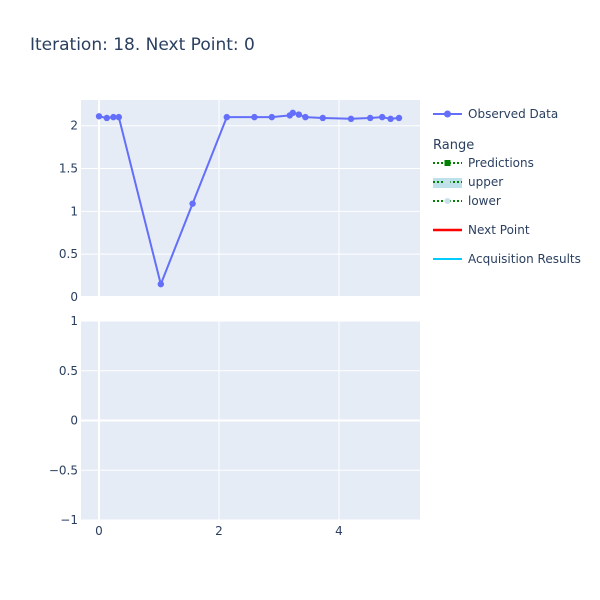 The image size is (600, 600). What do you see at coordinates (219, 531) in the screenshot?
I see `x-tick-label: 2` at bounding box center [219, 531].